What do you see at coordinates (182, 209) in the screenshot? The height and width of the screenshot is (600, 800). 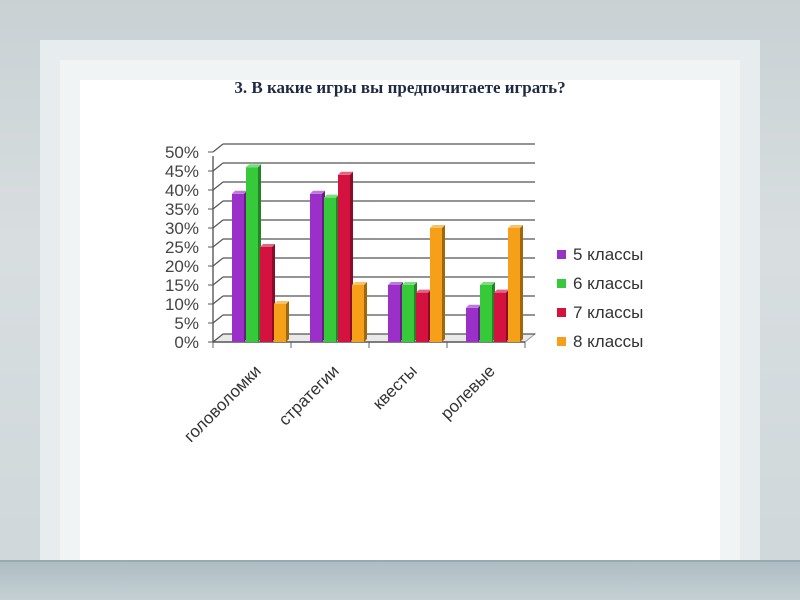 I see `y-tick-label: 35%` at bounding box center [182, 209].